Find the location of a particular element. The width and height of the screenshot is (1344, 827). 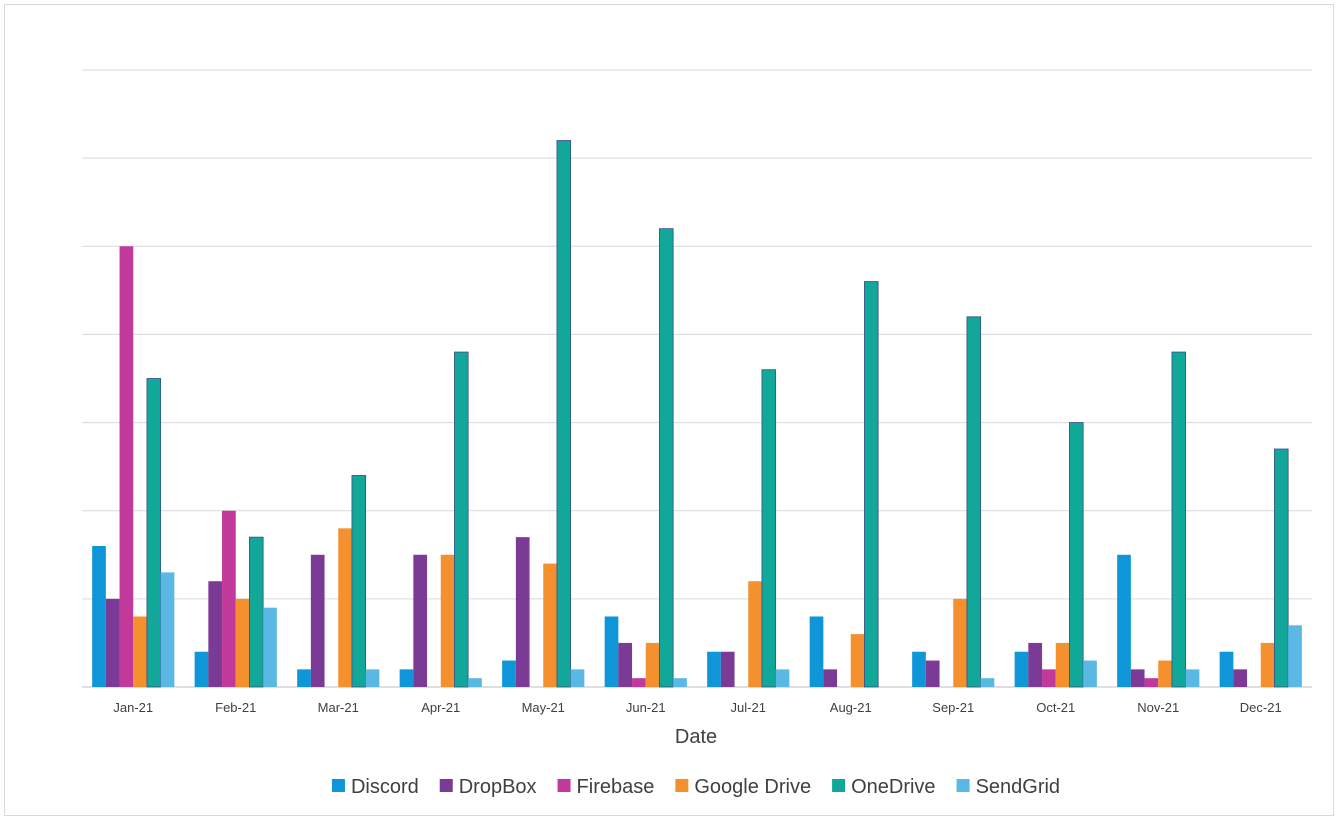

legend-label: Firebase is located at coordinates (616, 787).